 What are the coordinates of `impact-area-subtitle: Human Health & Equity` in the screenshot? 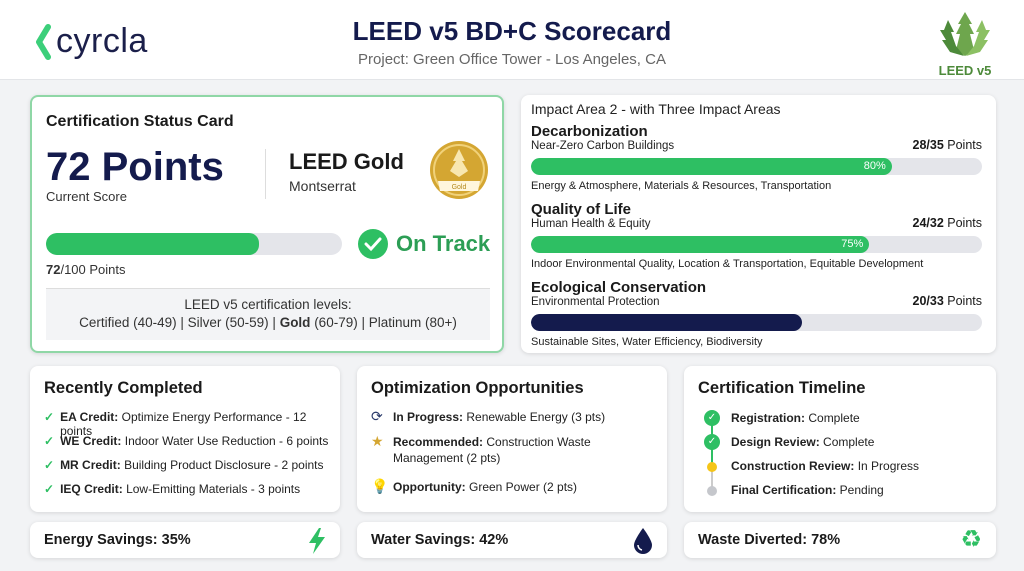 It's located at (591, 224).